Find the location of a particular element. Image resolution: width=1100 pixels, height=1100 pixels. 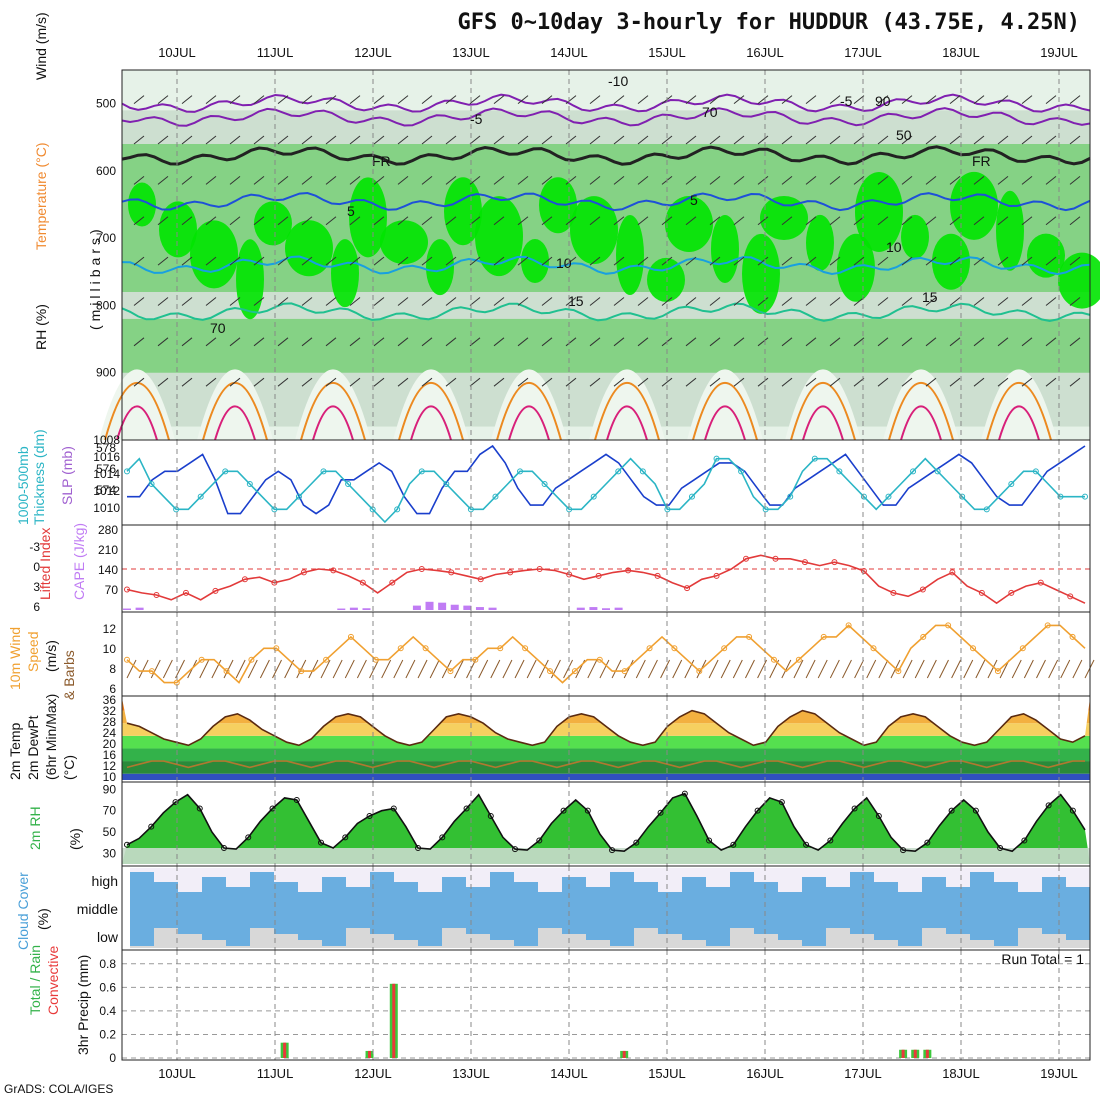

date-label-bottom: 11JUL is located at coordinates (275, 1073).